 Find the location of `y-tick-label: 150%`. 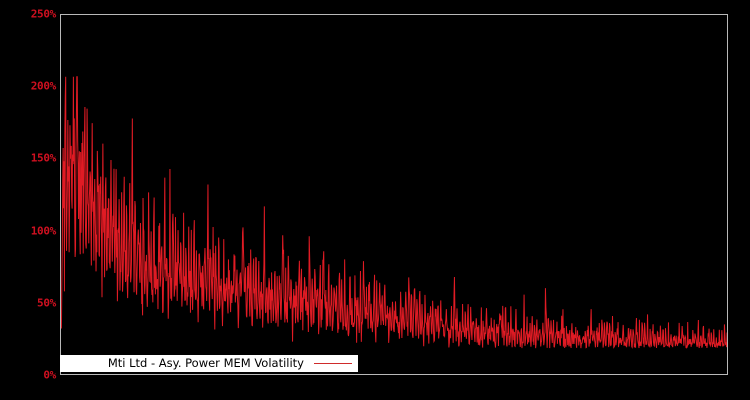

y-tick-label: 150% is located at coordinates (43, 158).